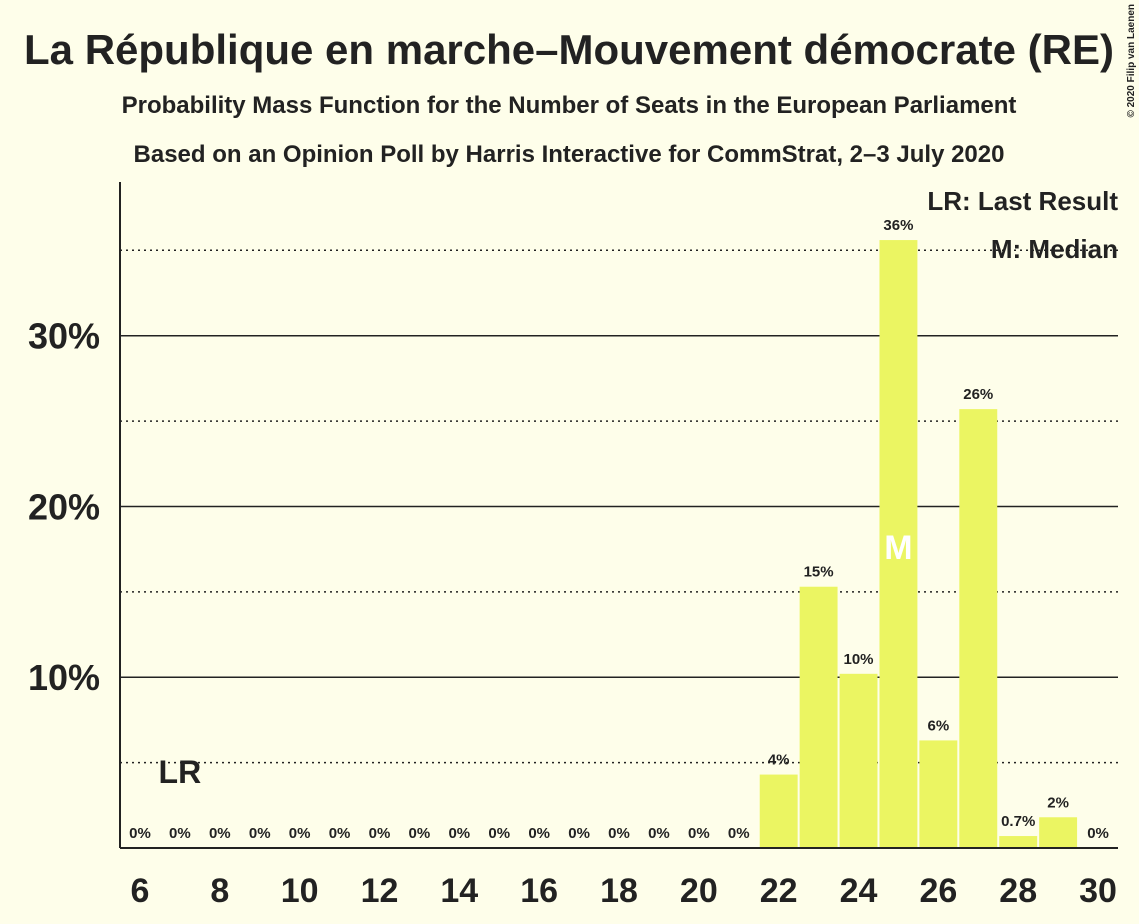 Image resolution: width=1139 pixels, height=924 pixels. What do you see at coordinates (819, 572) in the screenshot?
I see `value-label: 15%` at bounding box center [819, 572].